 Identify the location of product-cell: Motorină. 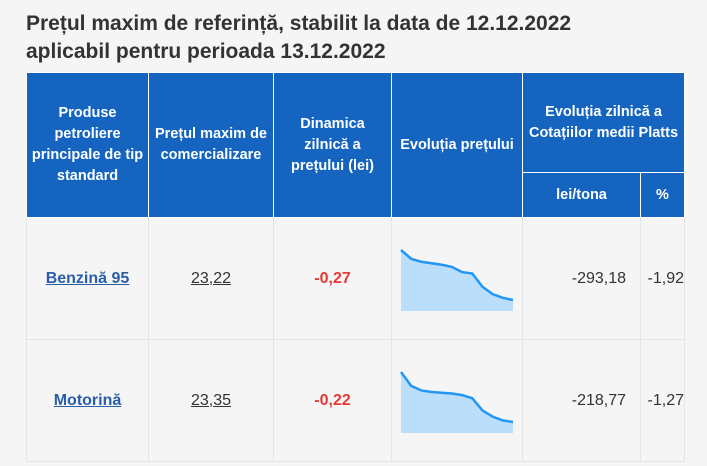
(87, 400).